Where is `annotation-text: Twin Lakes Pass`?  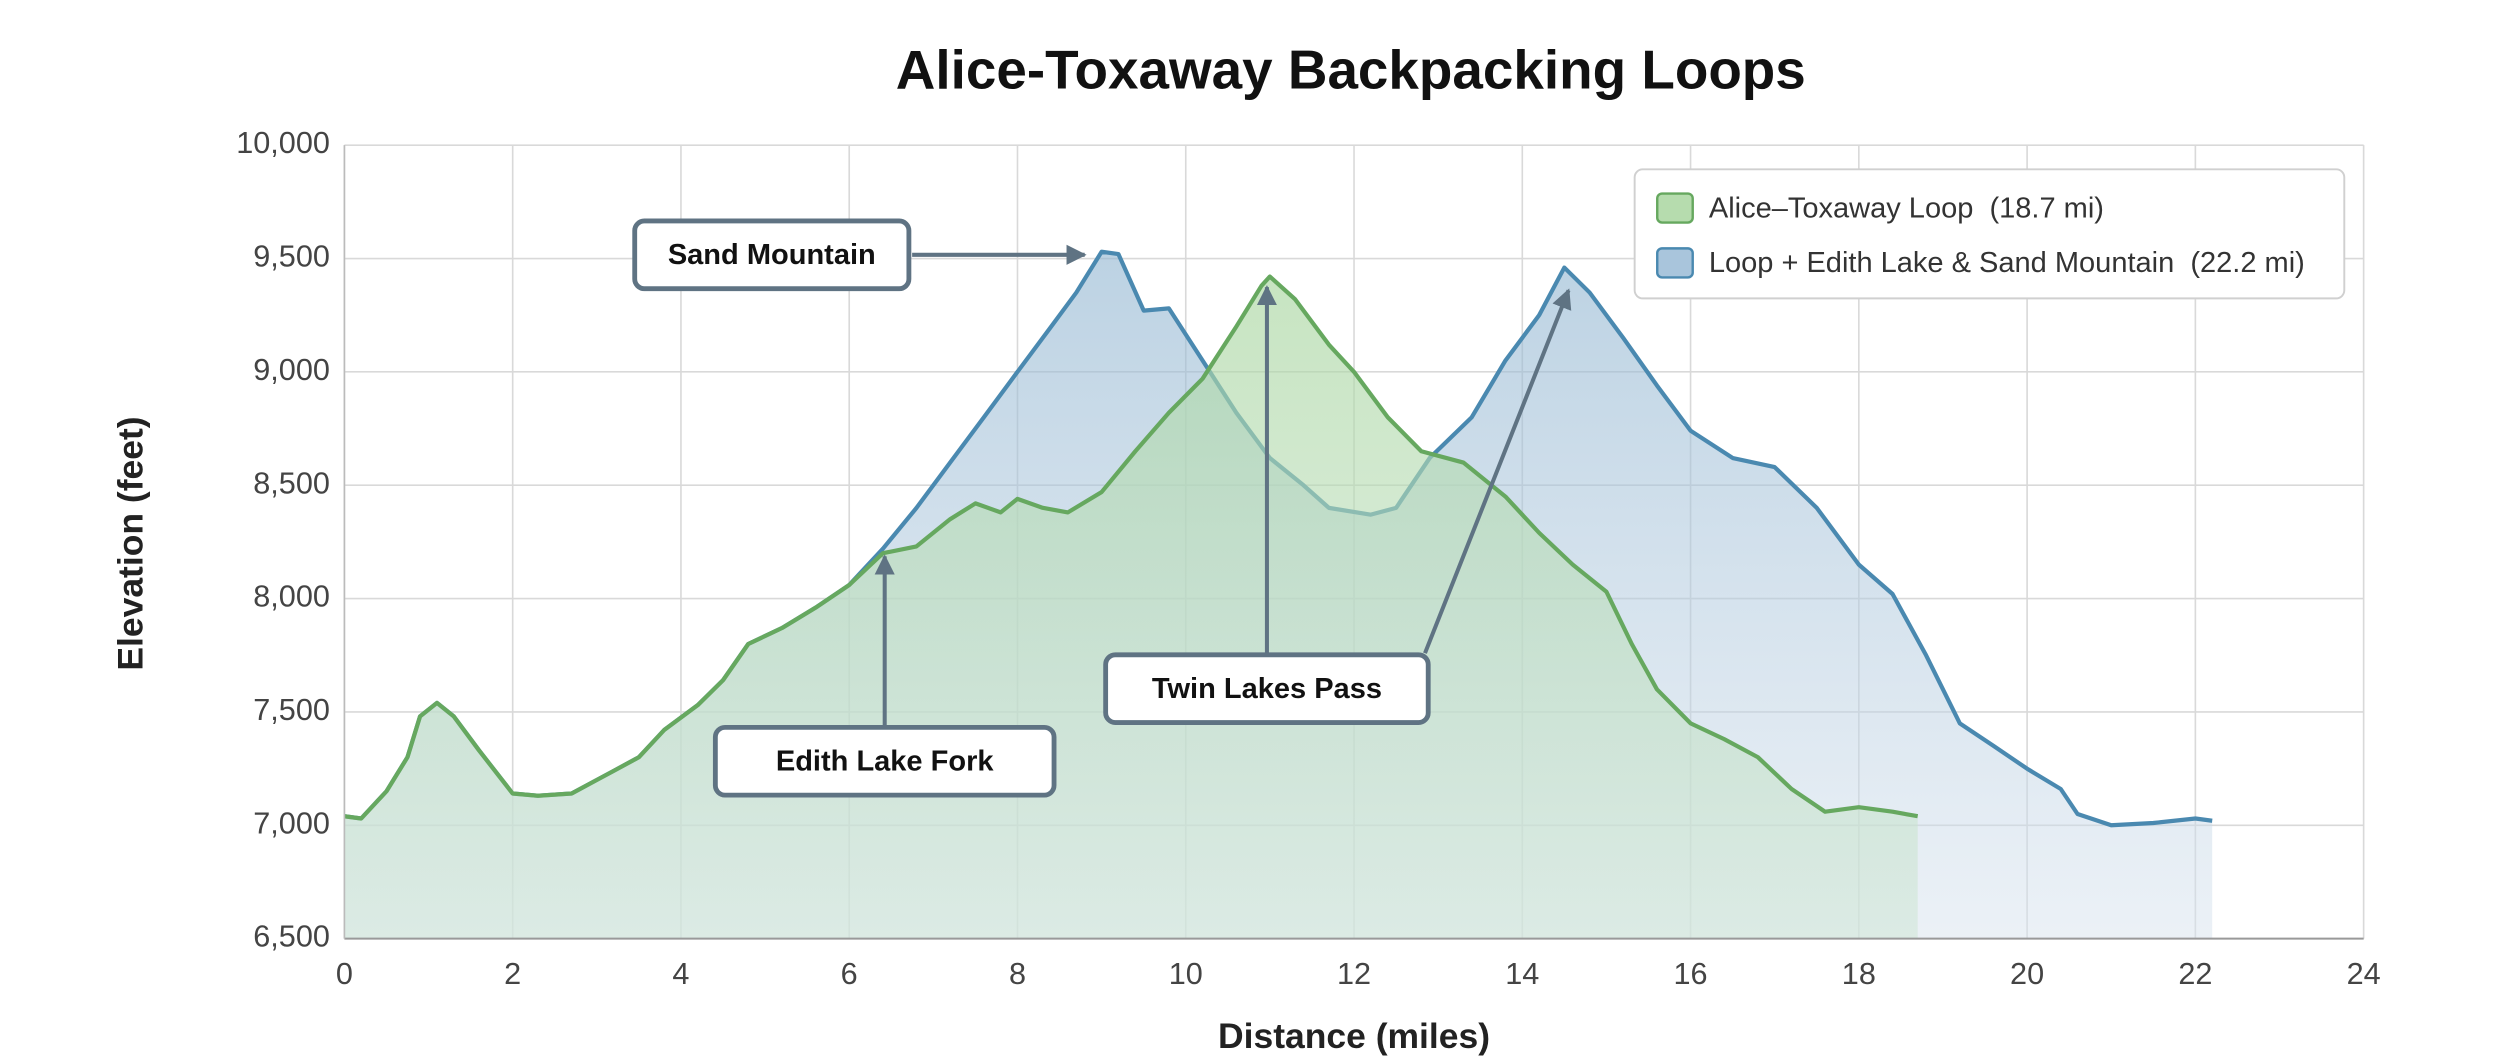
annotation-text: Twin Lakes Pass is located at coordinates (1267, 689).